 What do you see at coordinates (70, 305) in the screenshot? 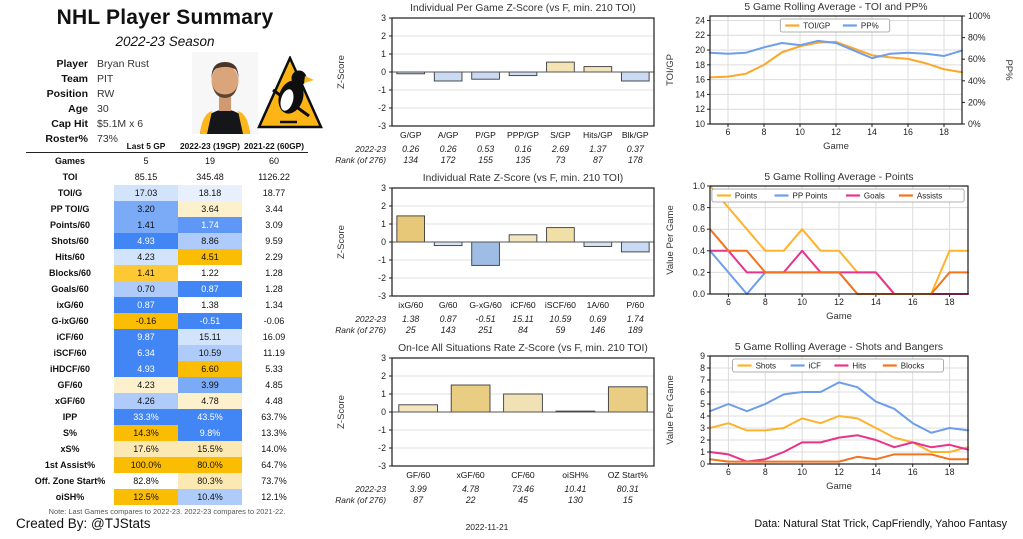
I see `stat-label: ixG/60` at bounding box center [70, 305].